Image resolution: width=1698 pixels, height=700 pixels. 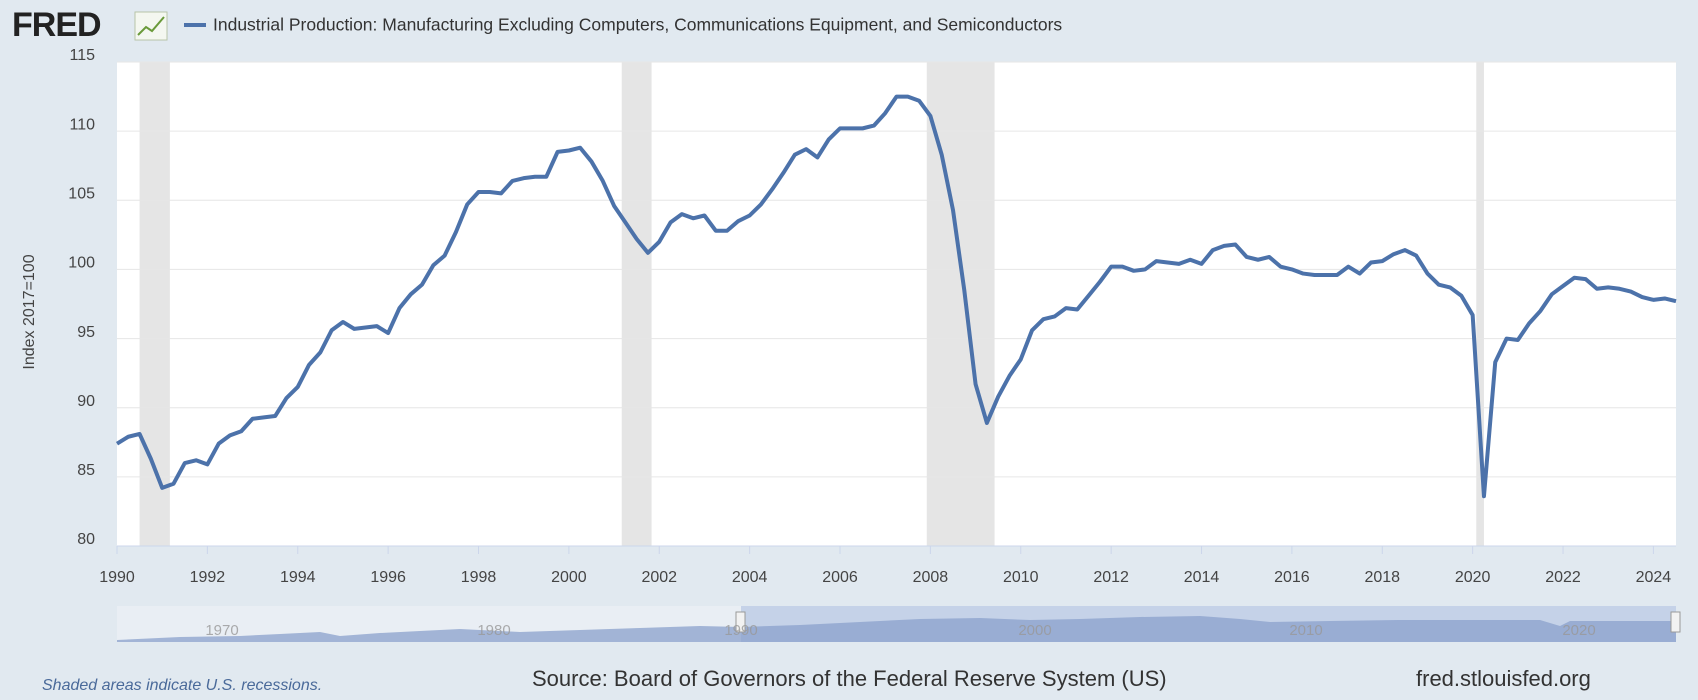 I want to click on navigator-label: 1970, so click(x=221, y=630).